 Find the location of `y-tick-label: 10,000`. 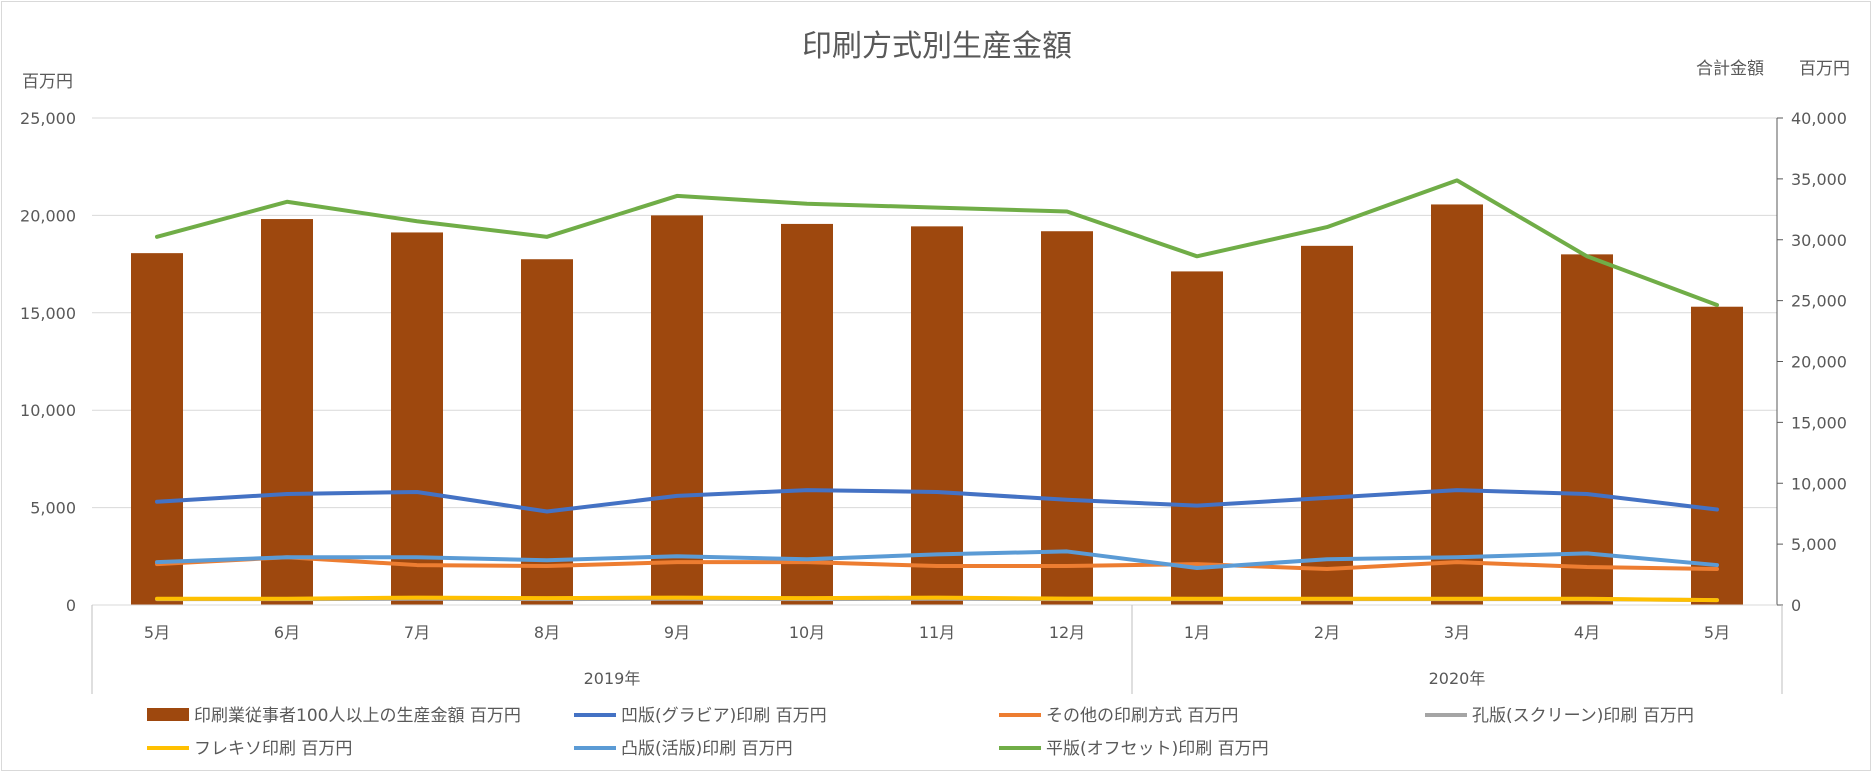

y-tick-label: 10,000 is located at coordinates (48, 410).